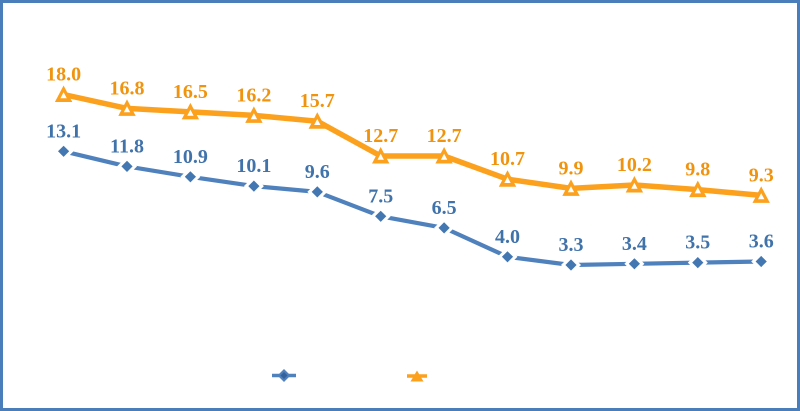 This screenshot has height=411, width=800. I want to click on svg-text: 6.5, so click(444, 208).